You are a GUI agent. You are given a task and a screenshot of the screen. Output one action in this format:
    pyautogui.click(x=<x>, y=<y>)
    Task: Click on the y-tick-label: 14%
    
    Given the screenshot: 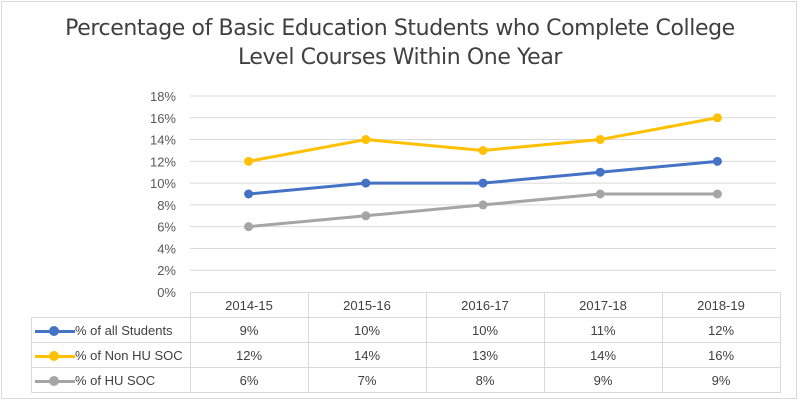 What is the action you would take?
    pyautogui.click(x=163, y=140)
    